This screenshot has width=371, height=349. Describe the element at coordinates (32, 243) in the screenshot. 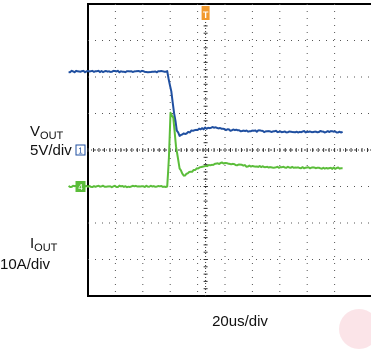

I see `iout-symbol: I` at that location.